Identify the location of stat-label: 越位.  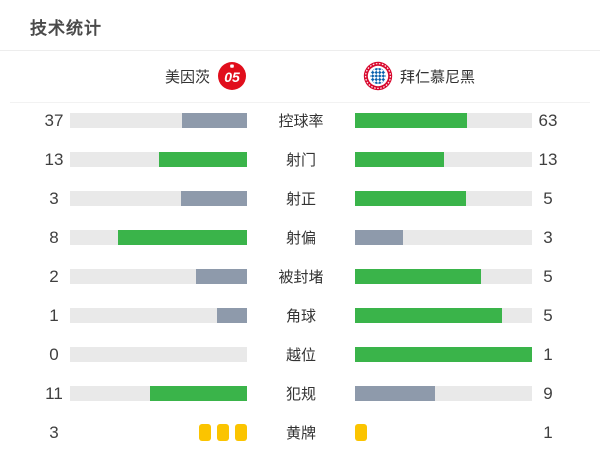
(300, 355).